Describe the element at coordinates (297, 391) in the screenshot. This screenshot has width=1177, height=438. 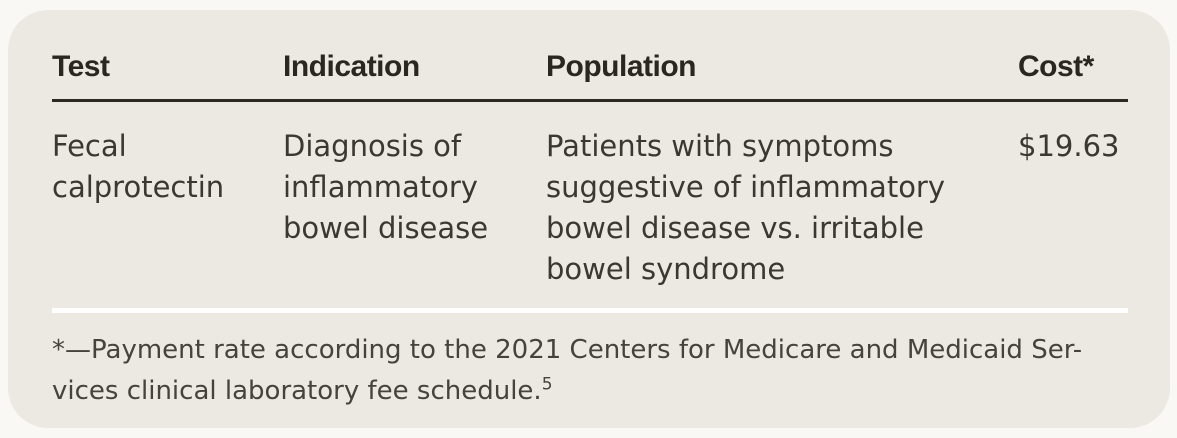
I see `footnote-line-2: vices clinical laboratory fee schedule.` at that location.